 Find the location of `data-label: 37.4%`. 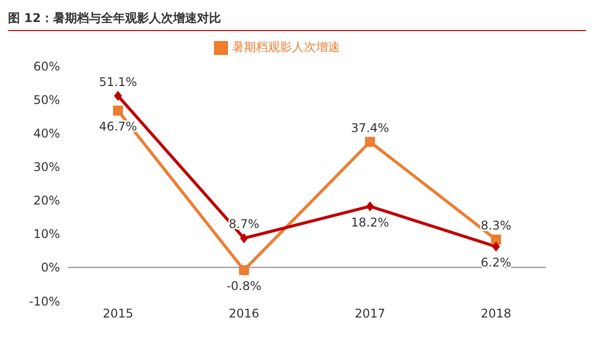

data-label: 37.4% is located at coordinates (370, 127).